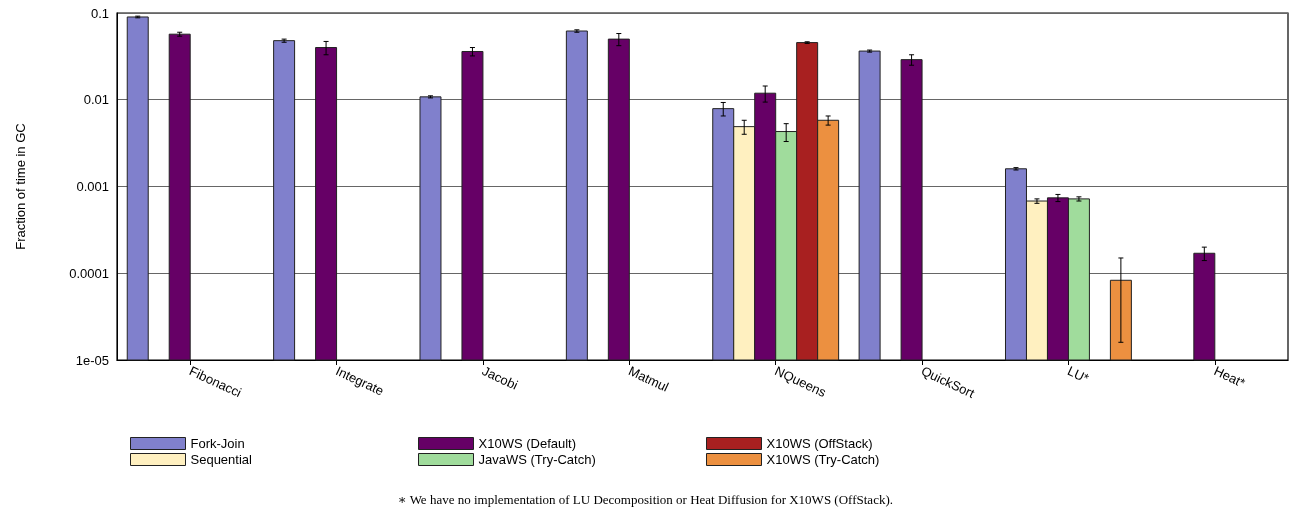 Image resolution: width=1291 pixels, height=514 pixels. Describe the element at coordinates (1229, 377) in the screenshot. I see `x-tick-label: Heat*` at that location.